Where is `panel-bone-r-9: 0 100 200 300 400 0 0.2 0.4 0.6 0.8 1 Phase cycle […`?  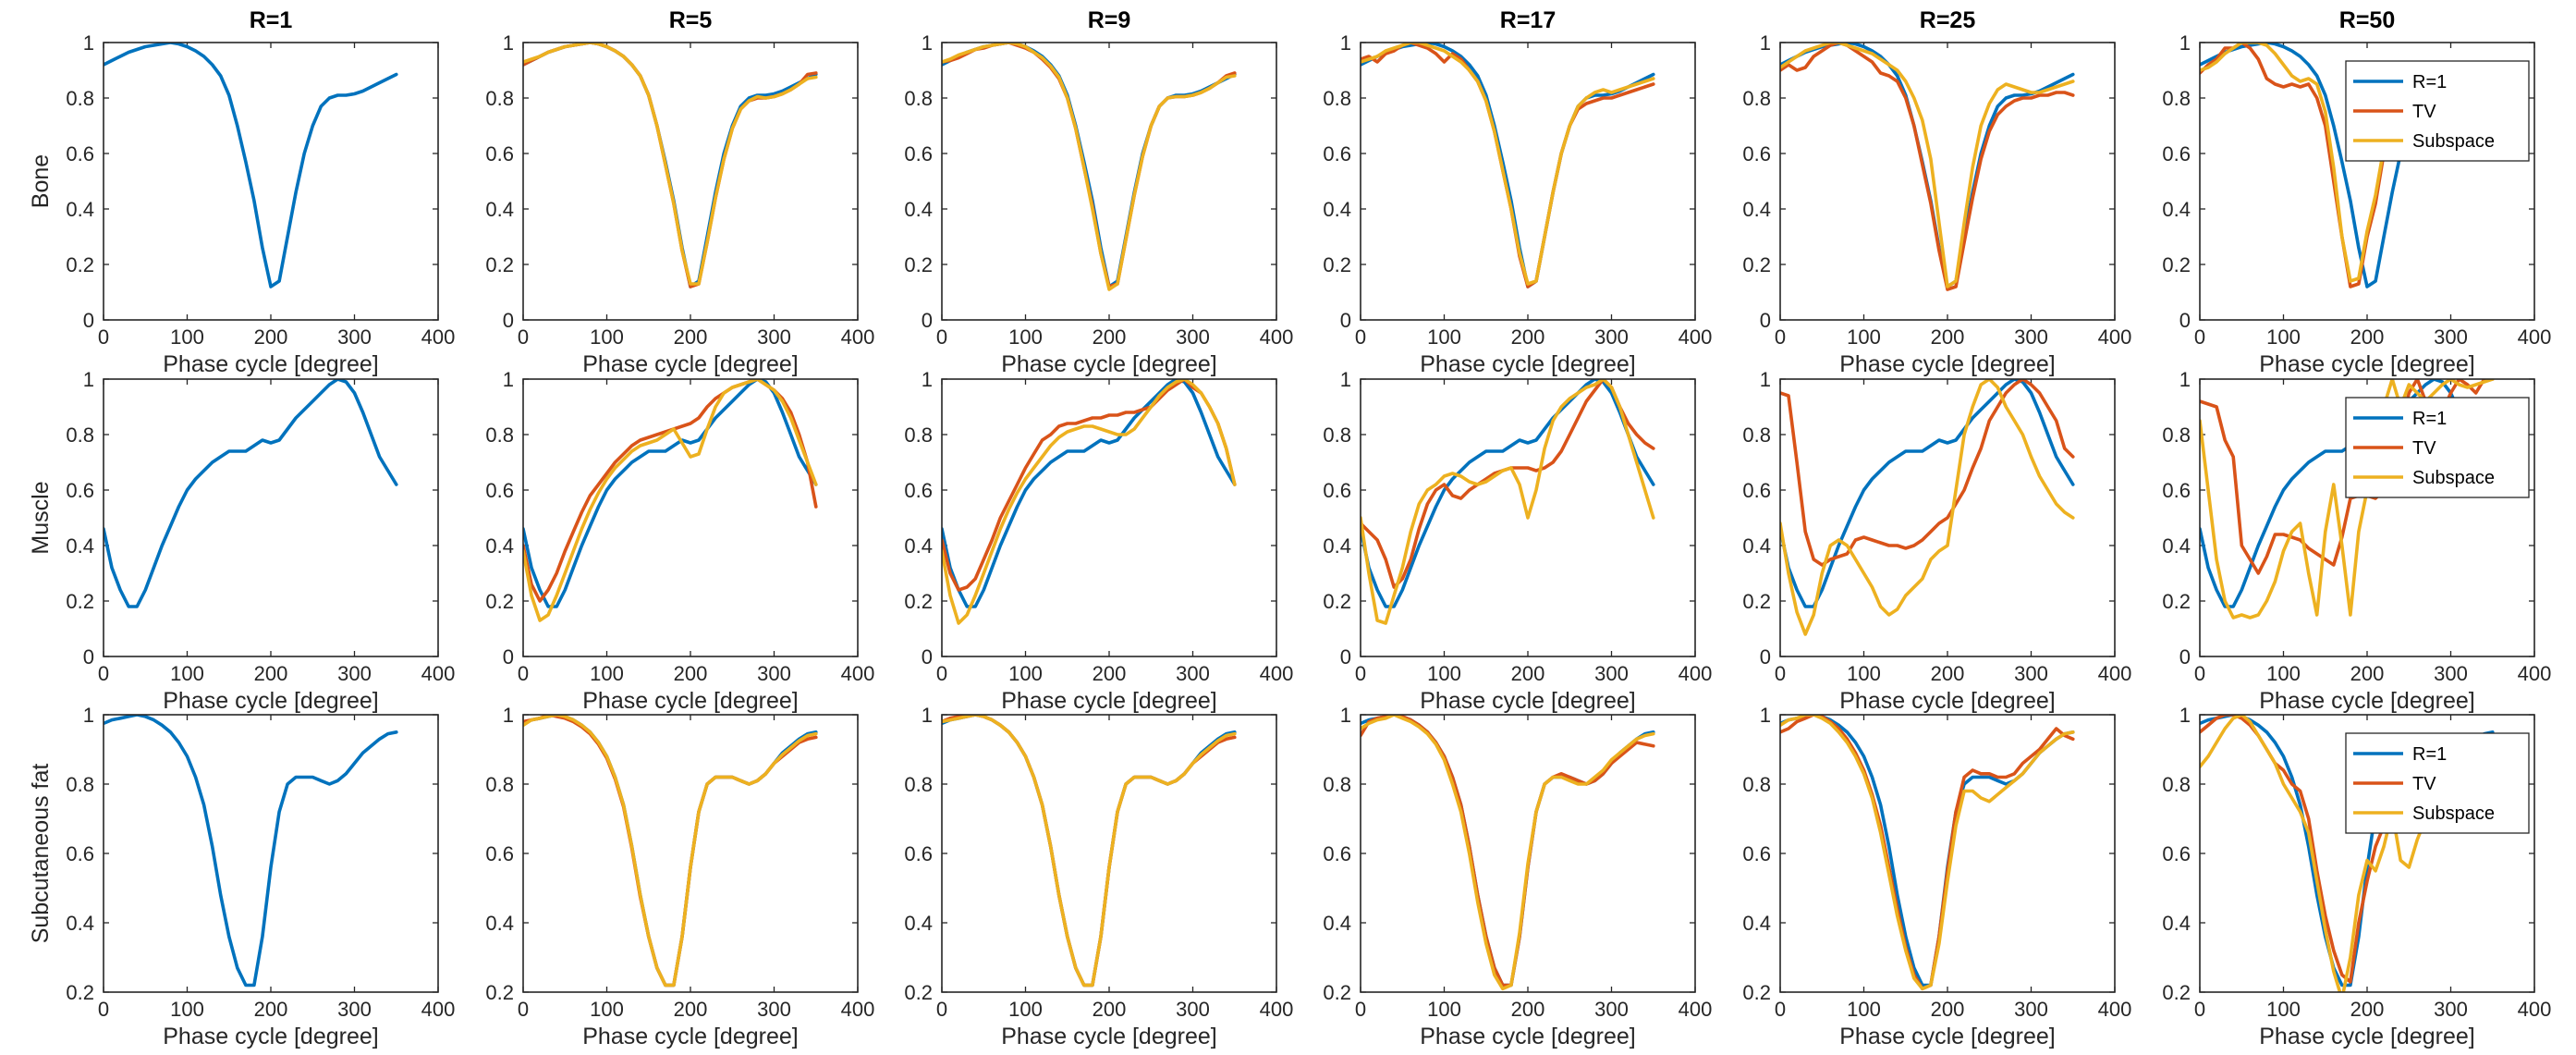 panel-bone-r-9: 0 100 200 300 400 0 0.2 0.4 0.6 0.8 1 Phase cycle [… is located at coordinates (1098, 204).